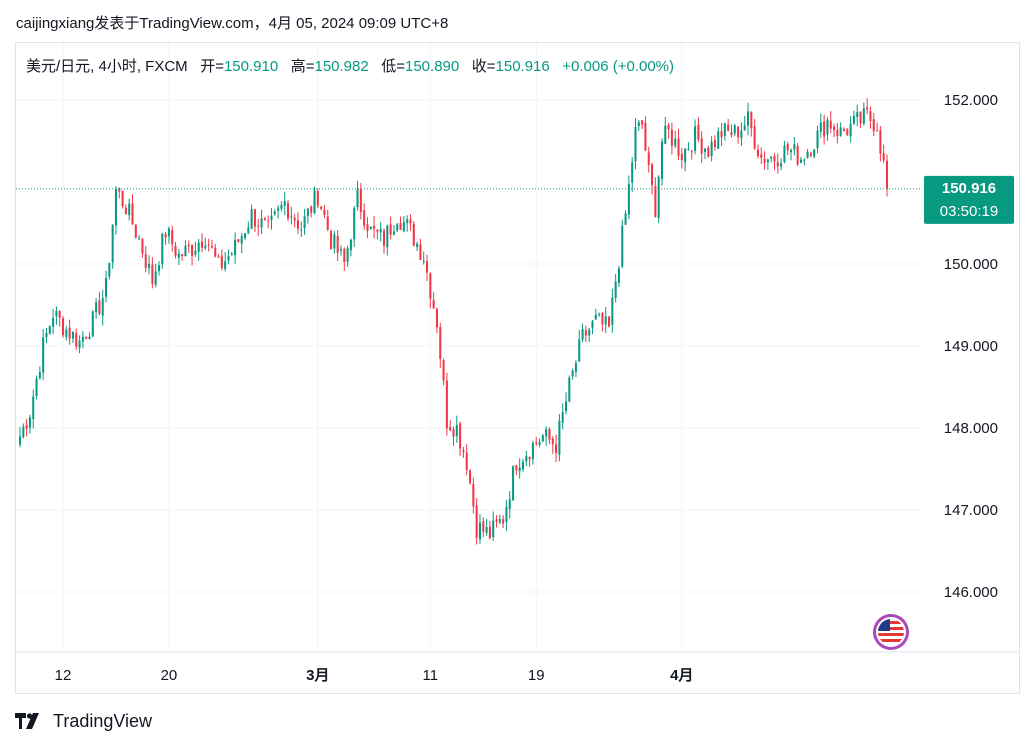  Describe the element at coordinates (681, 675) in the screenshot. I see `x-tick-label: 4月` at that location.